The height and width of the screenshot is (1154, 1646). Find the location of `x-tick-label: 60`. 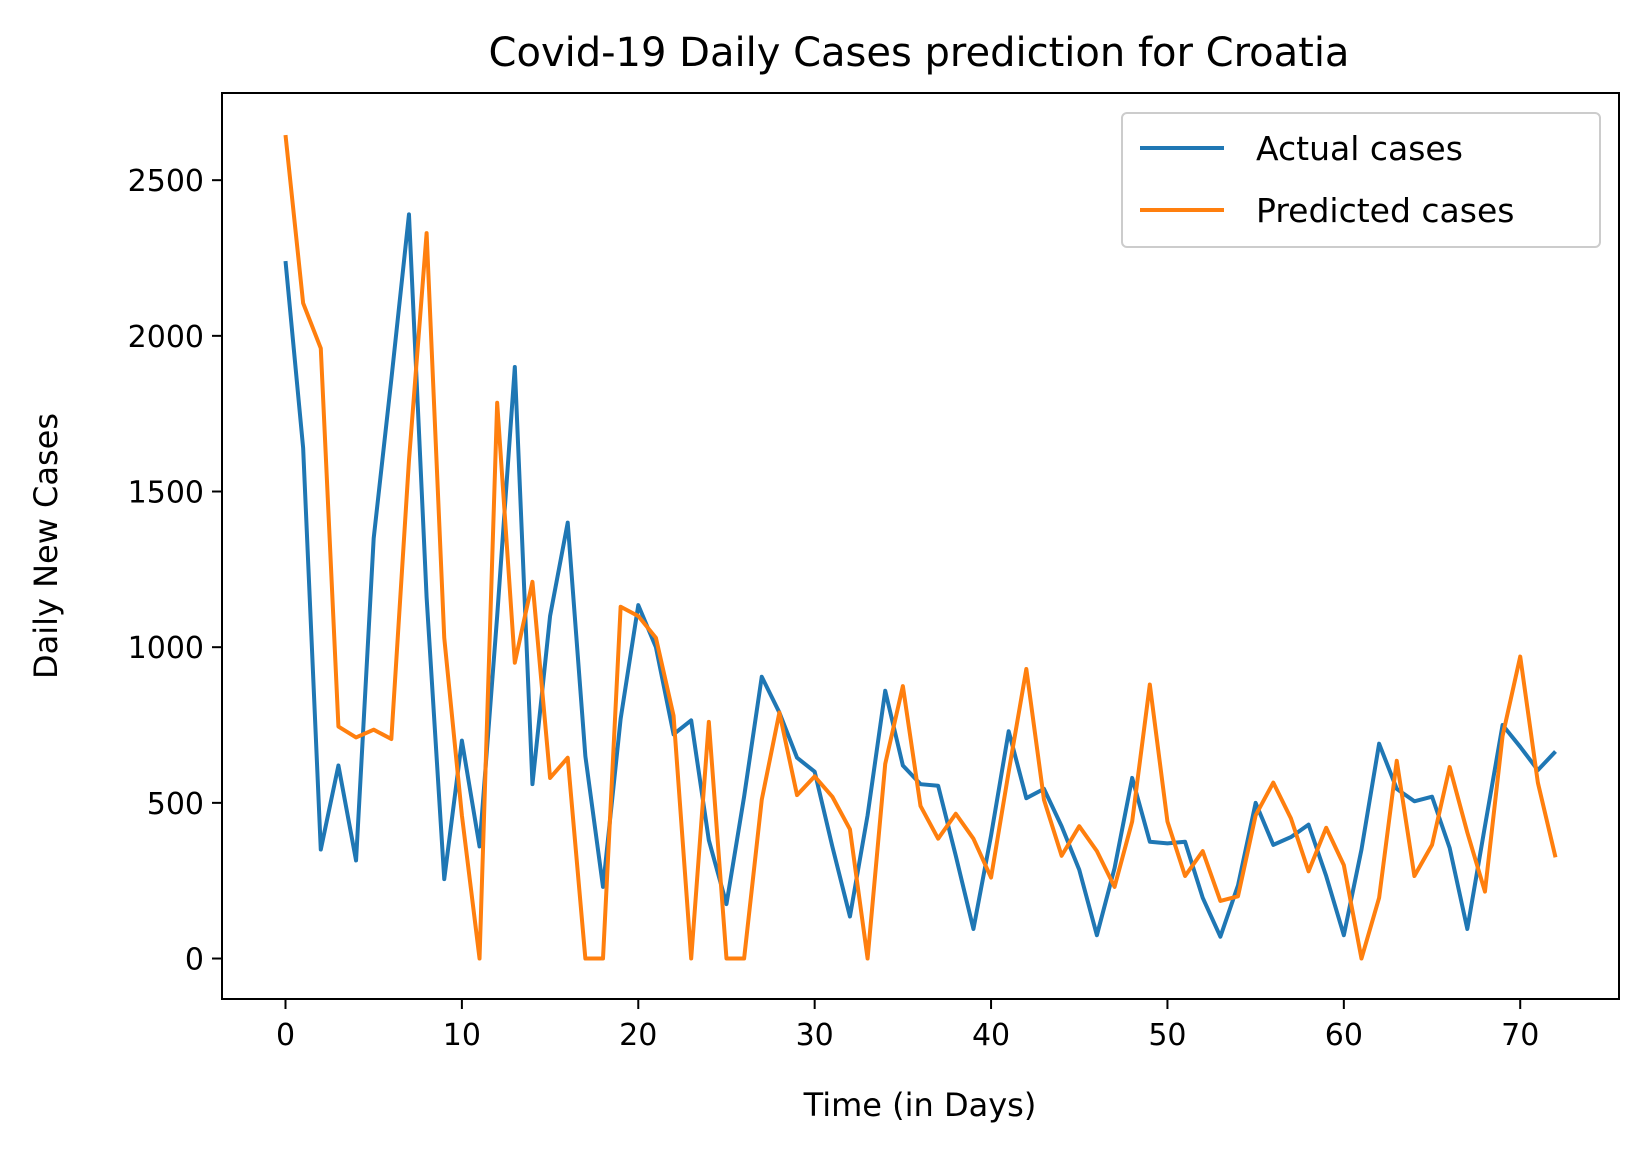

x-tick-label: 60 is located at coordinates (1344, 1035).